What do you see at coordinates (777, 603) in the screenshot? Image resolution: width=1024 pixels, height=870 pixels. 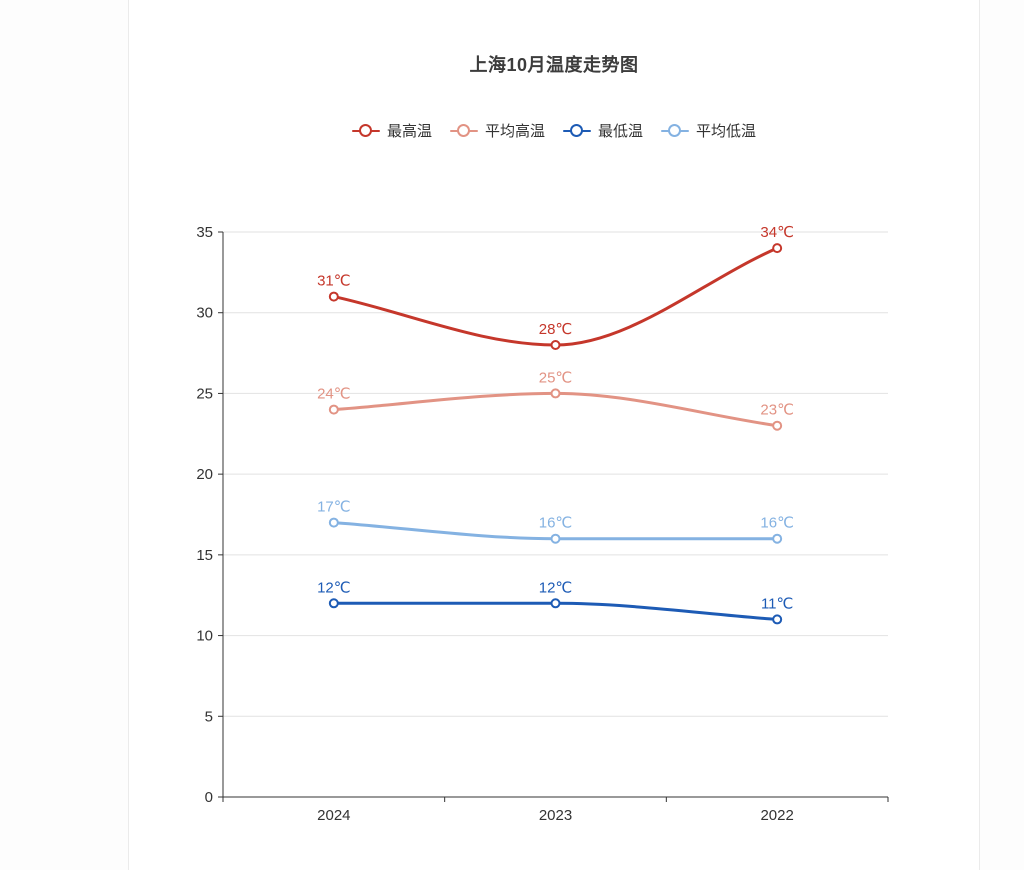 I see `data-point-label: 11℃` at bounding box center [777, 603].